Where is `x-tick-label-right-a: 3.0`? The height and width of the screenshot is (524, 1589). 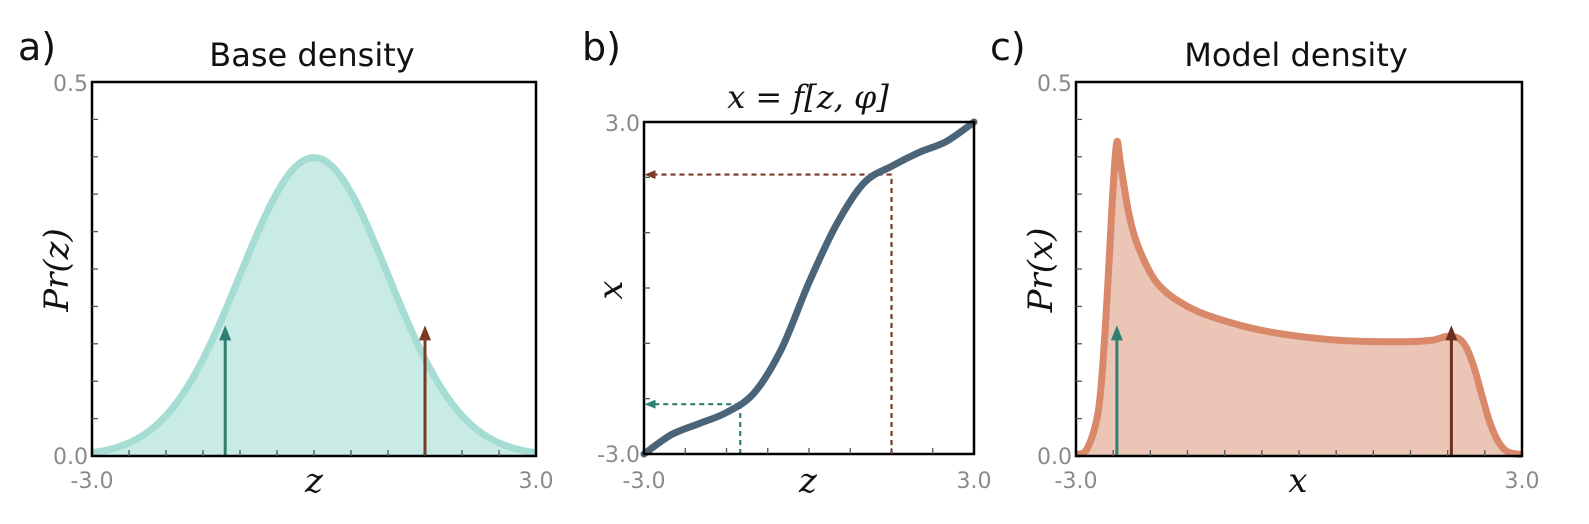
x-tick-label-right-a: 3.0 is located at coordinates (536, 481).